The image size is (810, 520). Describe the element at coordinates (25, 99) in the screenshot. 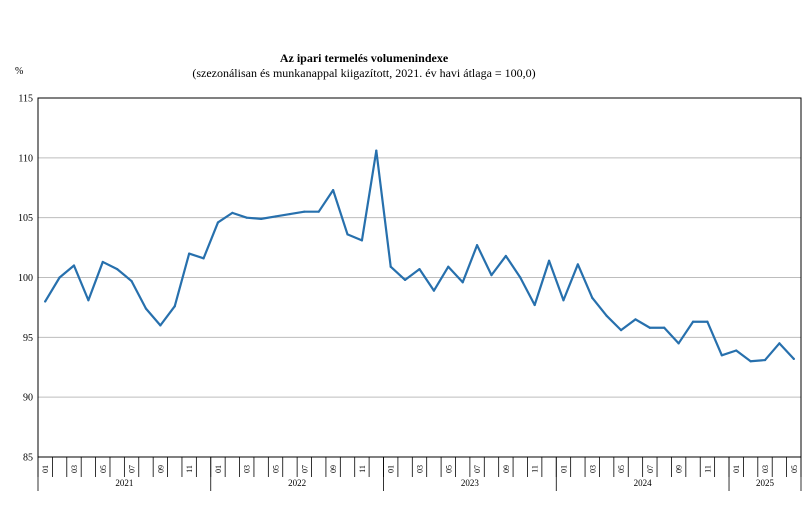

I see `y-tick-label: 115` at that location.